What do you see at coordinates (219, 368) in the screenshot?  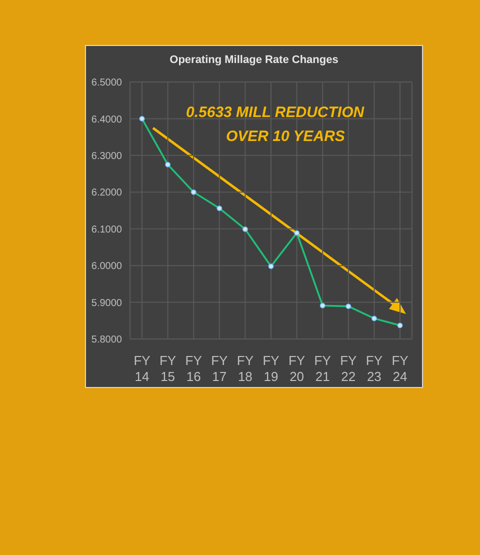 I see `x-tick-label: FY 17` at bounding box center [219, 368].